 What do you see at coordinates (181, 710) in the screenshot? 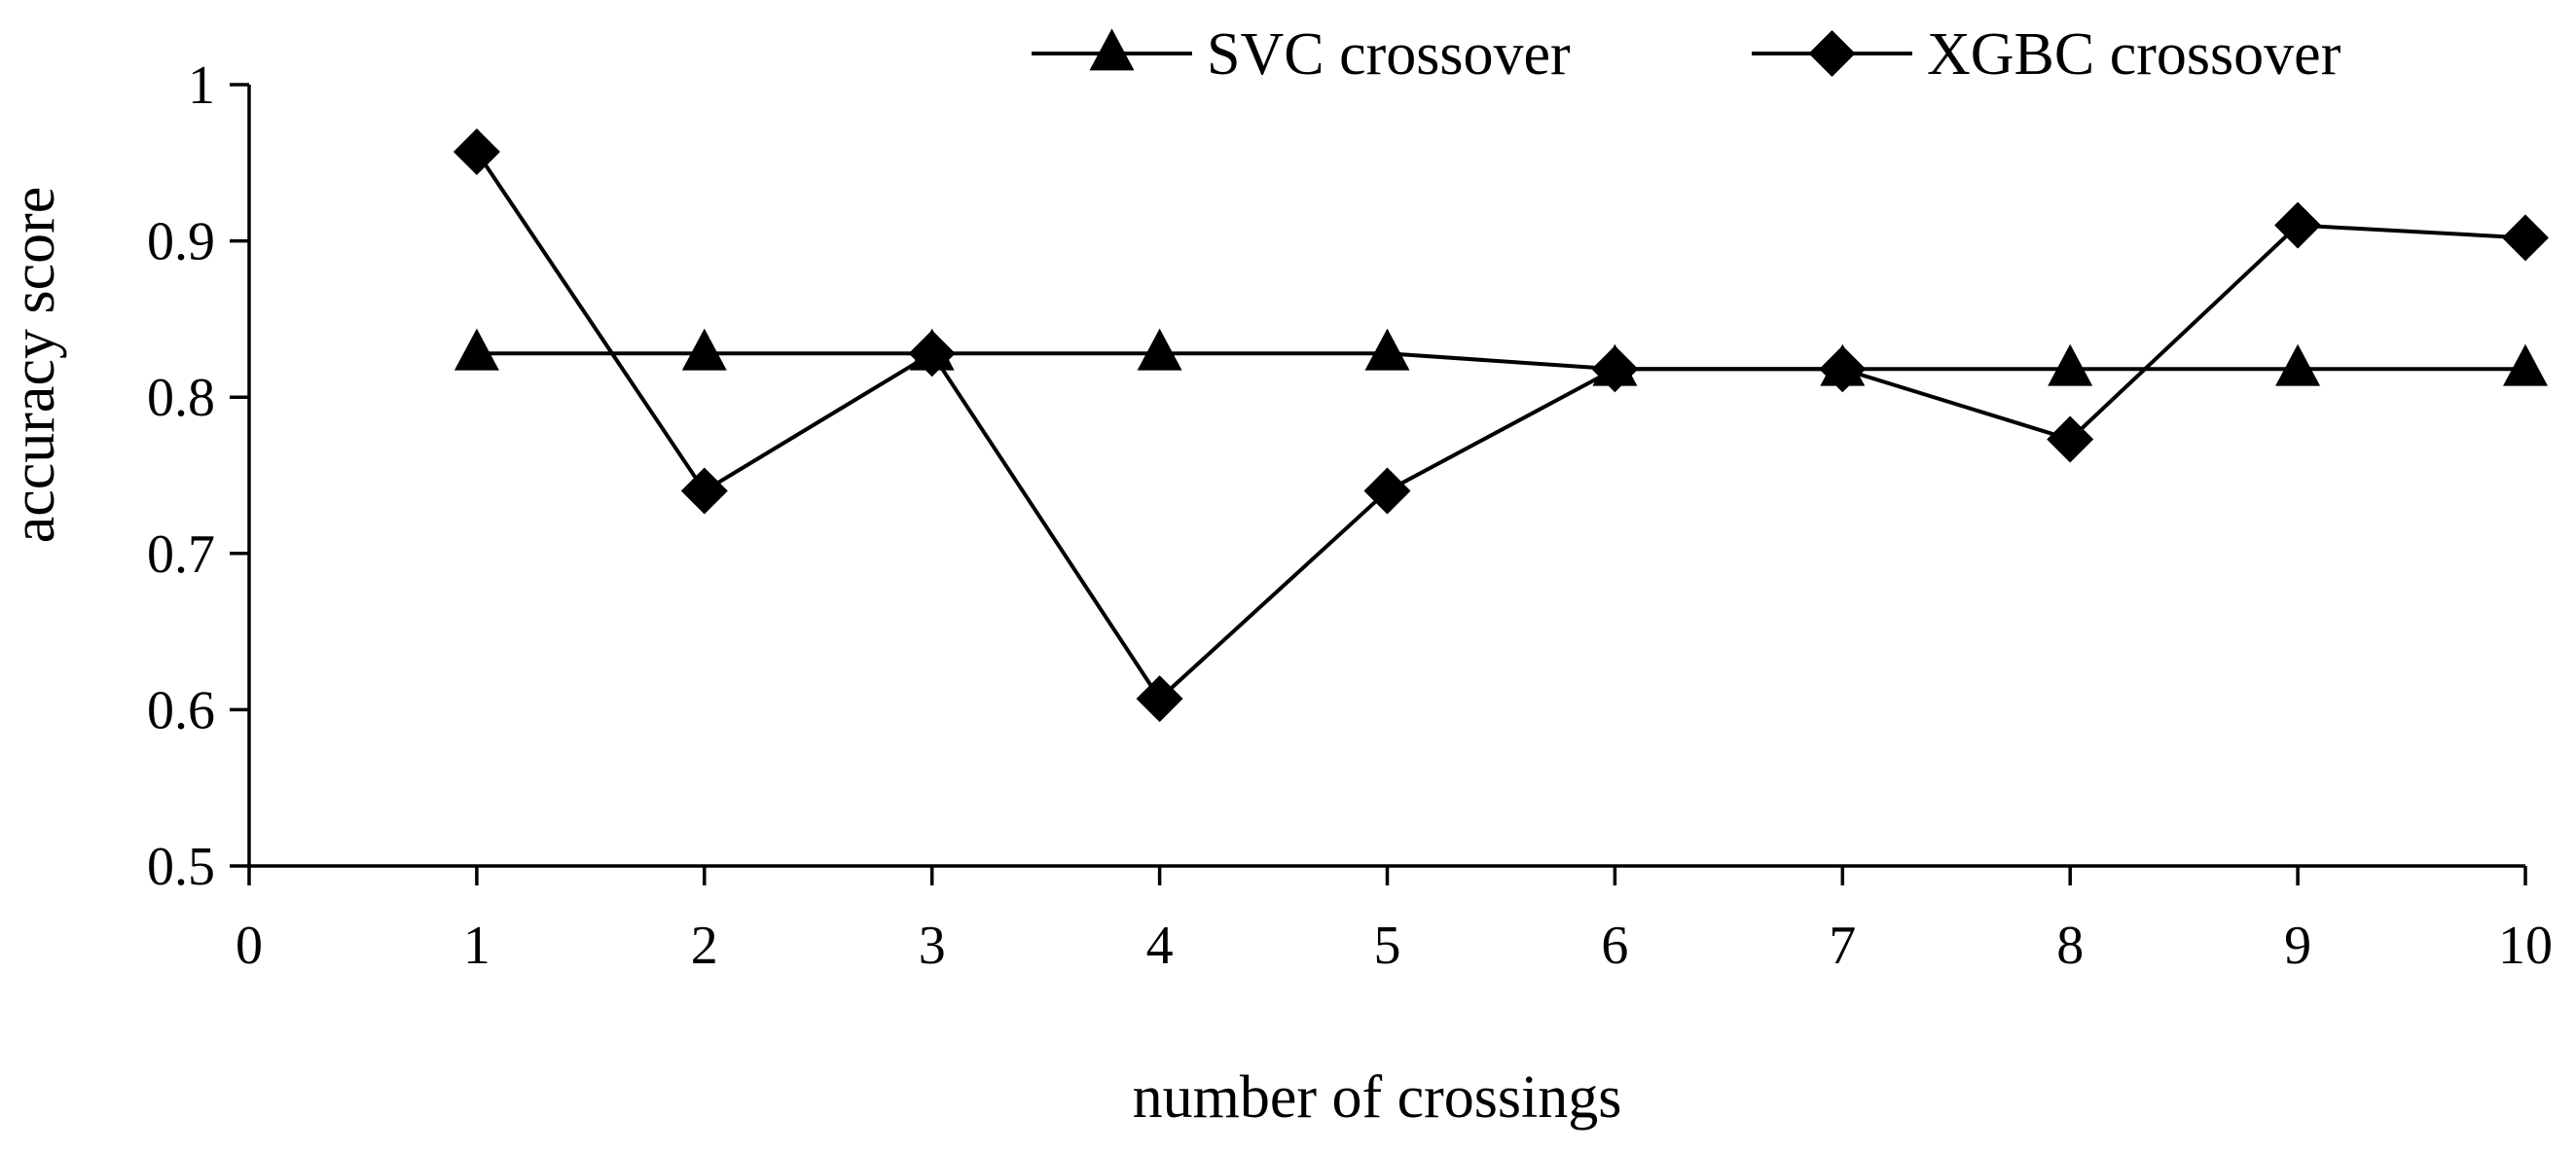
I see `y-tick-label: 0.6` at bounding box center [181, 710].